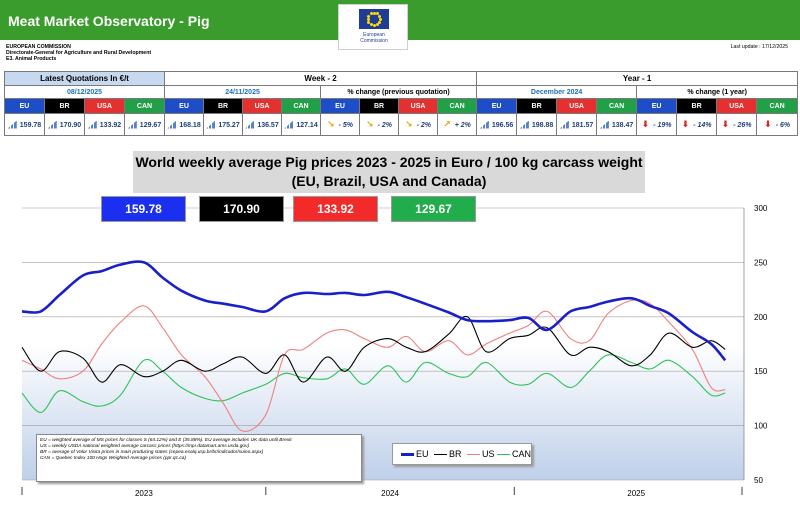 This screenshot has width=800, height=510. What do you see at coordinates (389, 181) in the screenshot?
I see `chart-title-line2: (EU, Brazil, USA and Canada)` at bounding box center [389, 181].